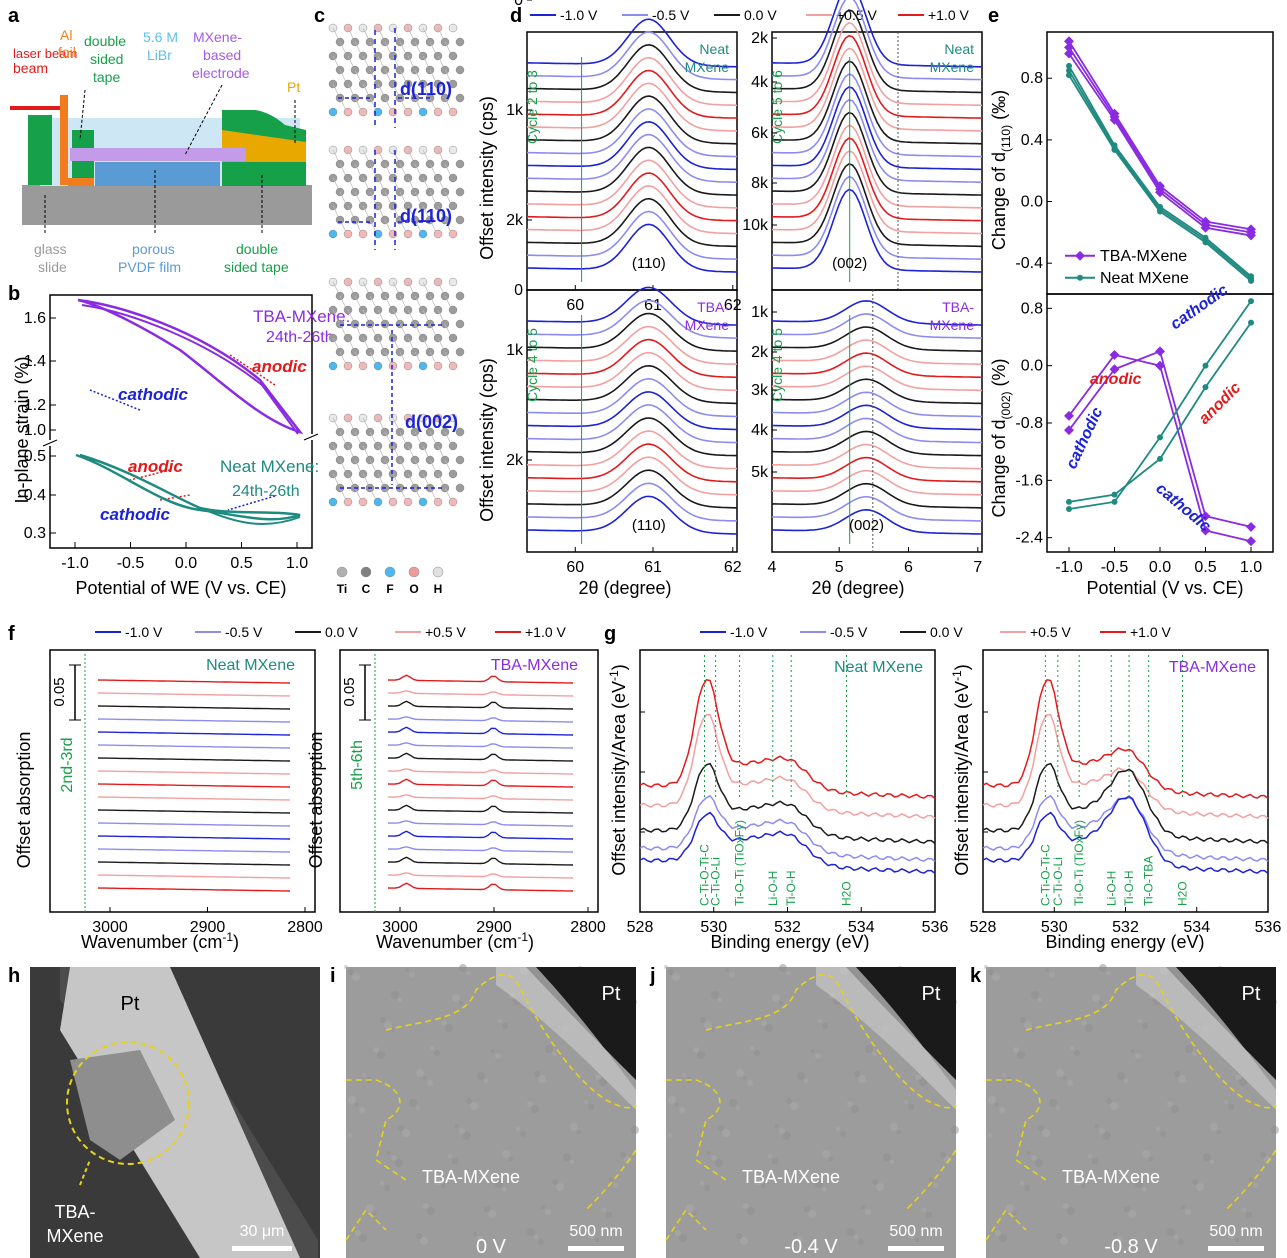  I want to click on peak-label: (002), so click(866, 525).